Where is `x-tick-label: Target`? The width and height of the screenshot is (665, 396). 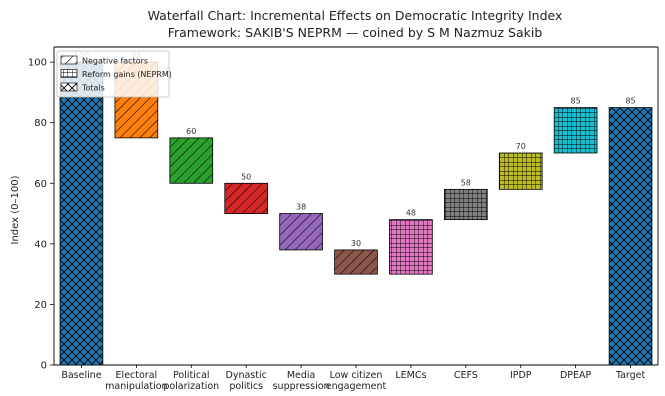 x-tick-label: Target is located at coordinates (630, 375).